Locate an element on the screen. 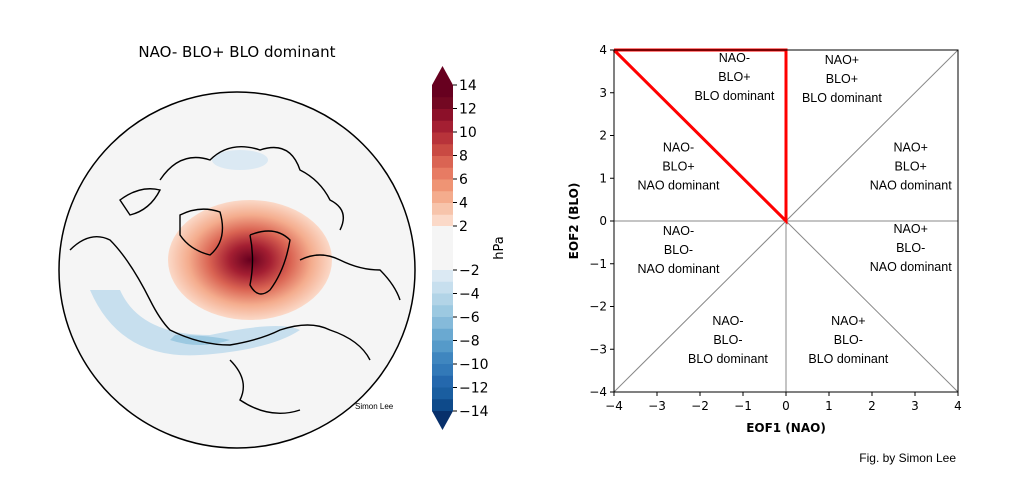 Image resolution: width=1024 pixels, height=483 pixels. x-axis-label: EOF1 (NAO) is located at coordinates (786, 428).